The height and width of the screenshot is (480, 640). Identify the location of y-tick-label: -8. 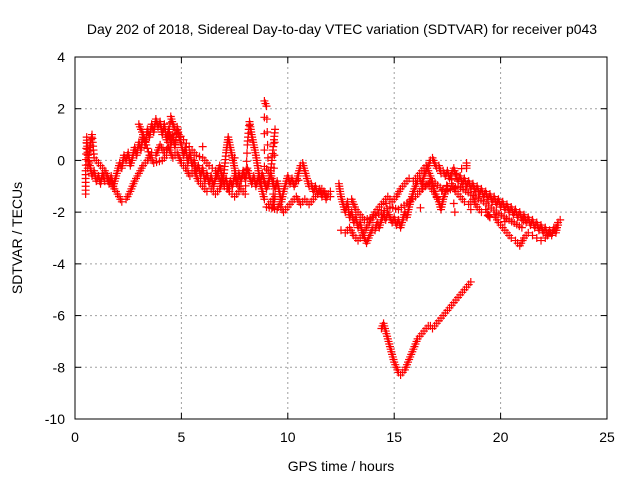
(59, 367).